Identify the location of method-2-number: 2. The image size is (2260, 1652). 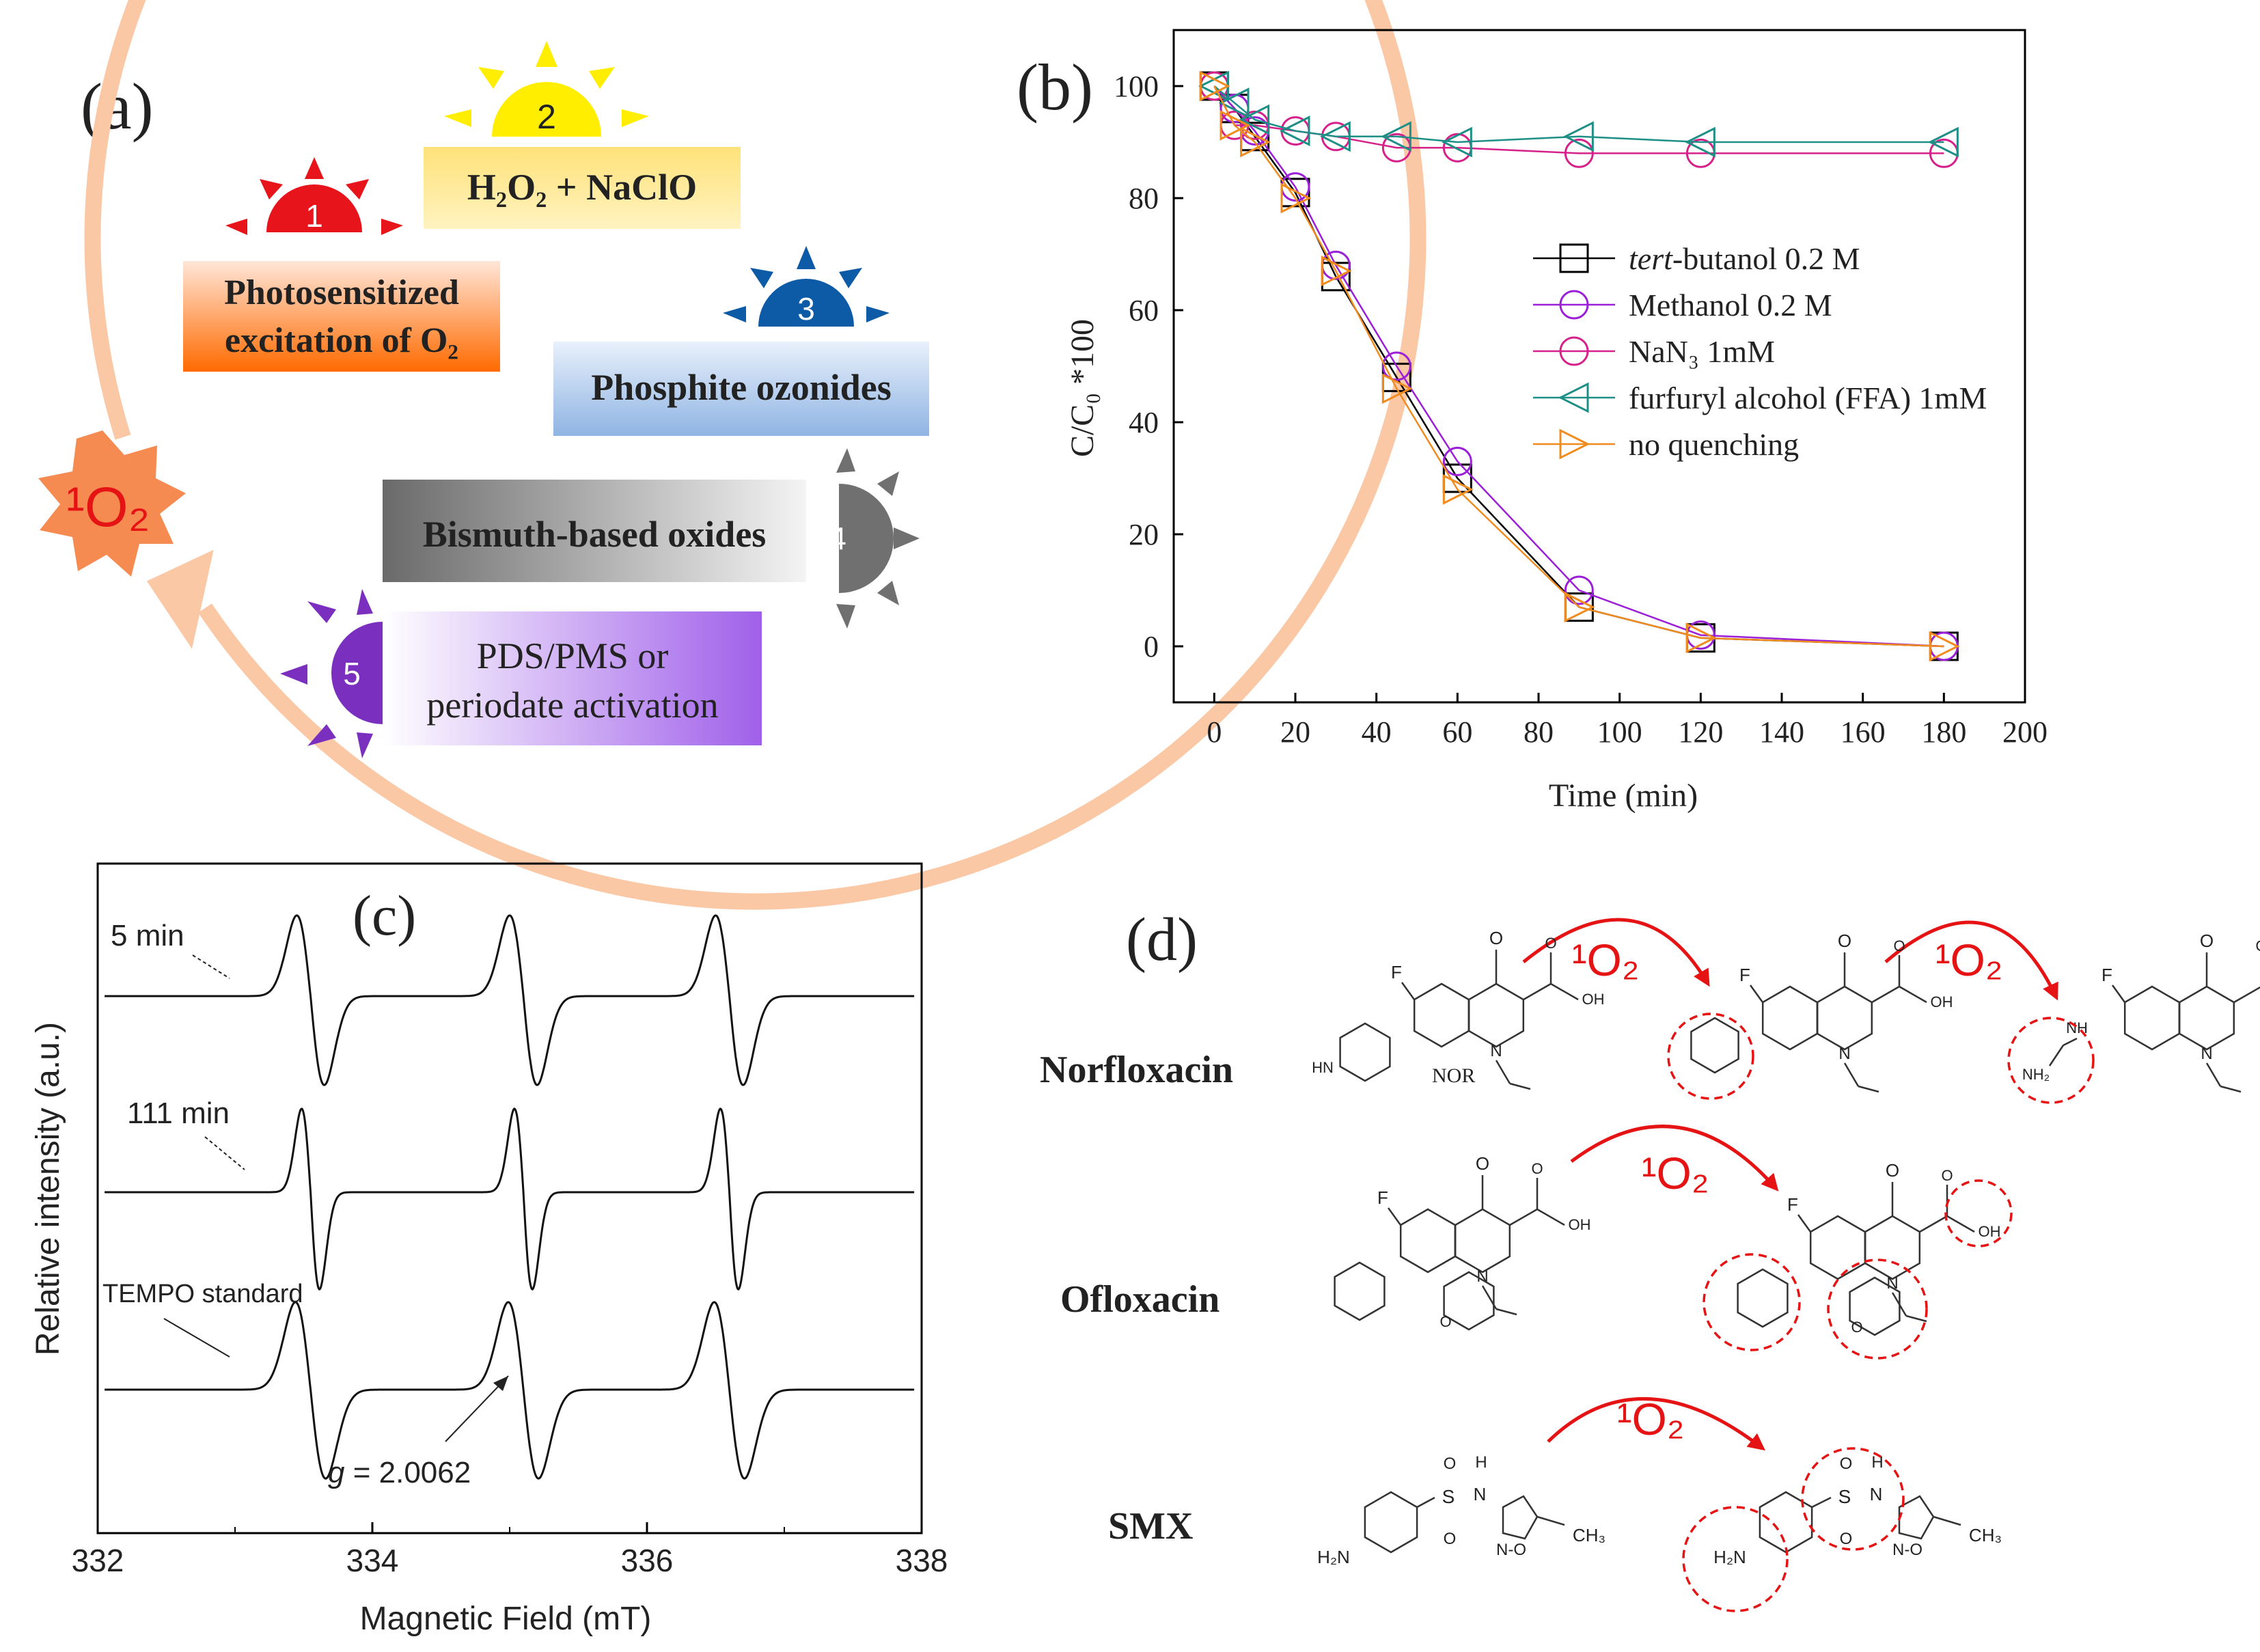
(546, 117).